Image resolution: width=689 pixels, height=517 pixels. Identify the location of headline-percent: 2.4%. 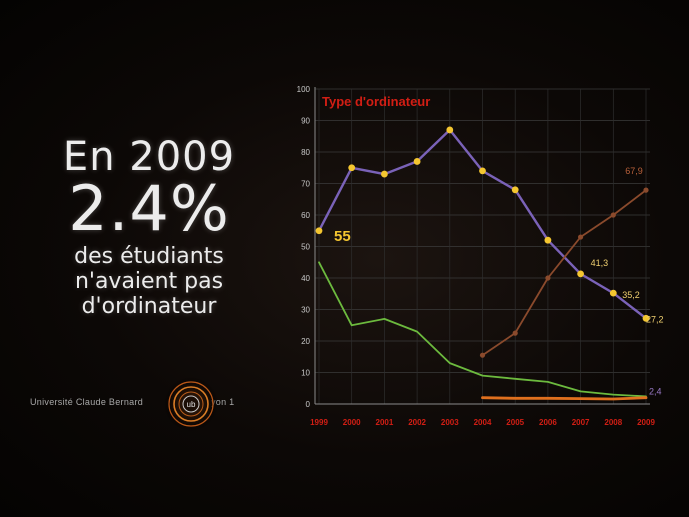
(149, 208).